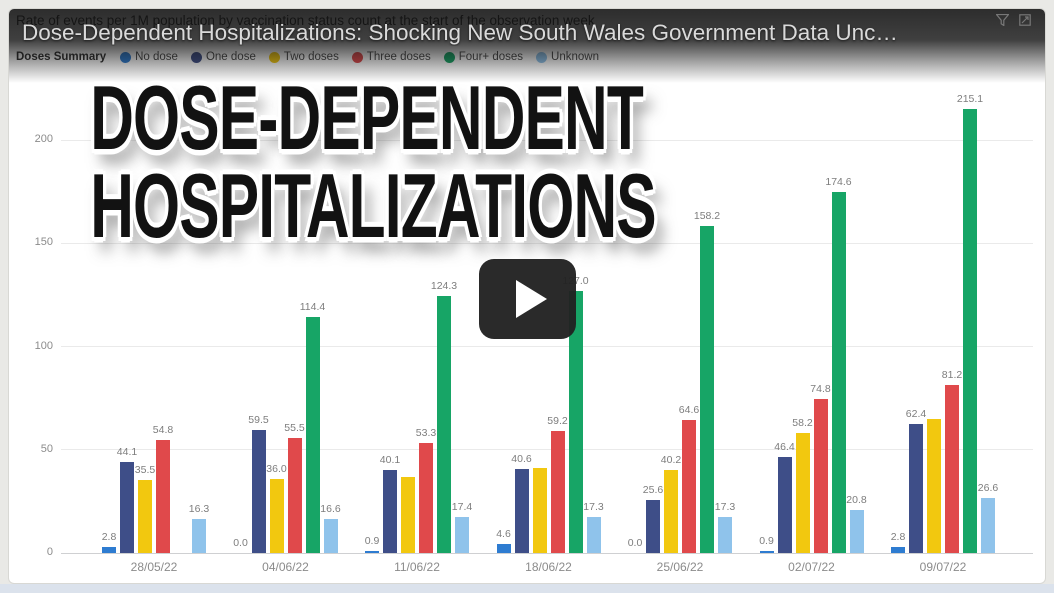 Image resolution: width=1054 pixels, height=593 pixels. What do you see at coordinates (1025, 20) in the screenshot?
I see `focus-mode-icon` at bounding box center [1025, 20].